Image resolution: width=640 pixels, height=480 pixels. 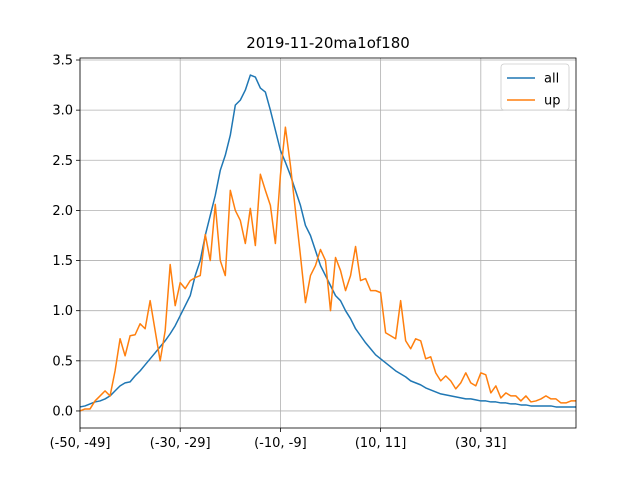 I want to click on y-tick-label: 2.5, so click(x=62, y=161).